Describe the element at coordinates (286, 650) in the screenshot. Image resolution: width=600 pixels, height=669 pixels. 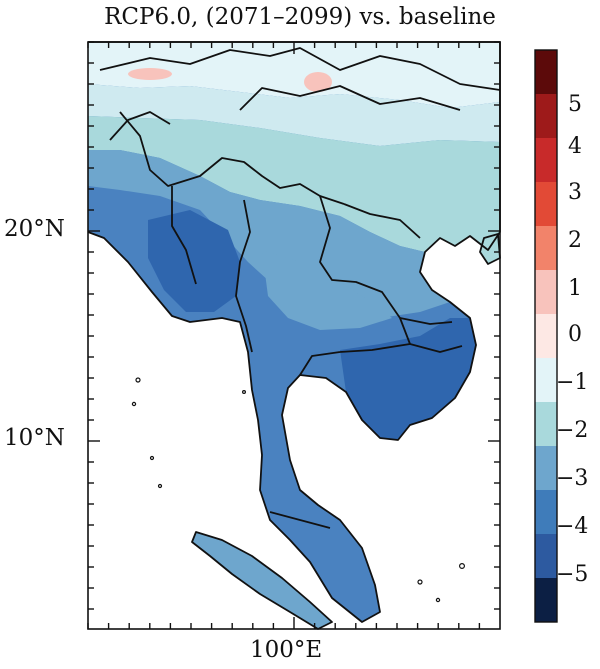
I see `x-tick-label-100e: 100°E` at that location.